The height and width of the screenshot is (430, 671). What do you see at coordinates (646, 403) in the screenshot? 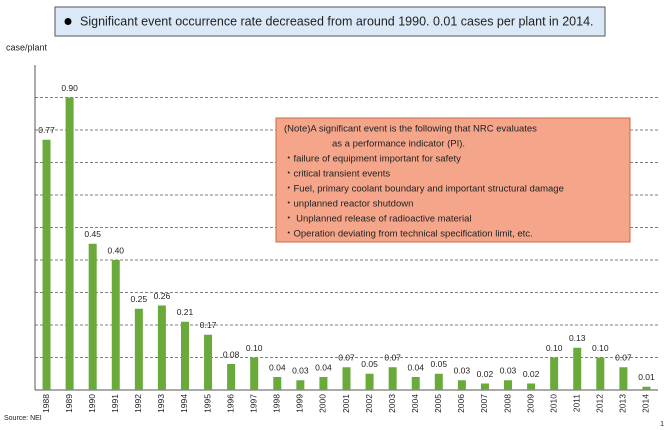
I see `x-tick-label: 2014` at bounding box center [646, 403].